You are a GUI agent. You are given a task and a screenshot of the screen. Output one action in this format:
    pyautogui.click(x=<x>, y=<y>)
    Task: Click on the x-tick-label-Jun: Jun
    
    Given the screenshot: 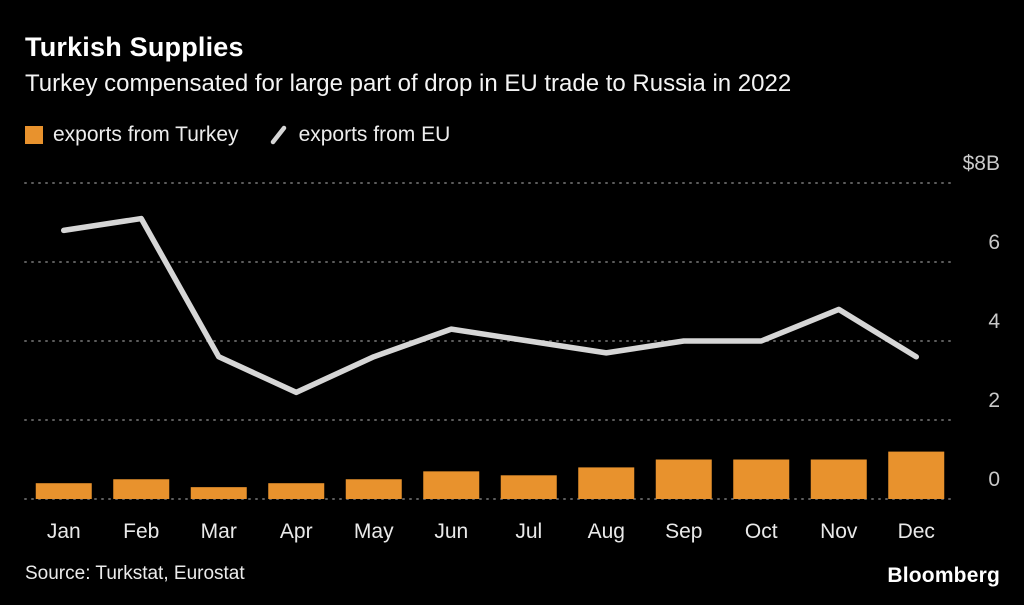 What is the action you would take?
    pyautogui.click(x=451, y=531)
    